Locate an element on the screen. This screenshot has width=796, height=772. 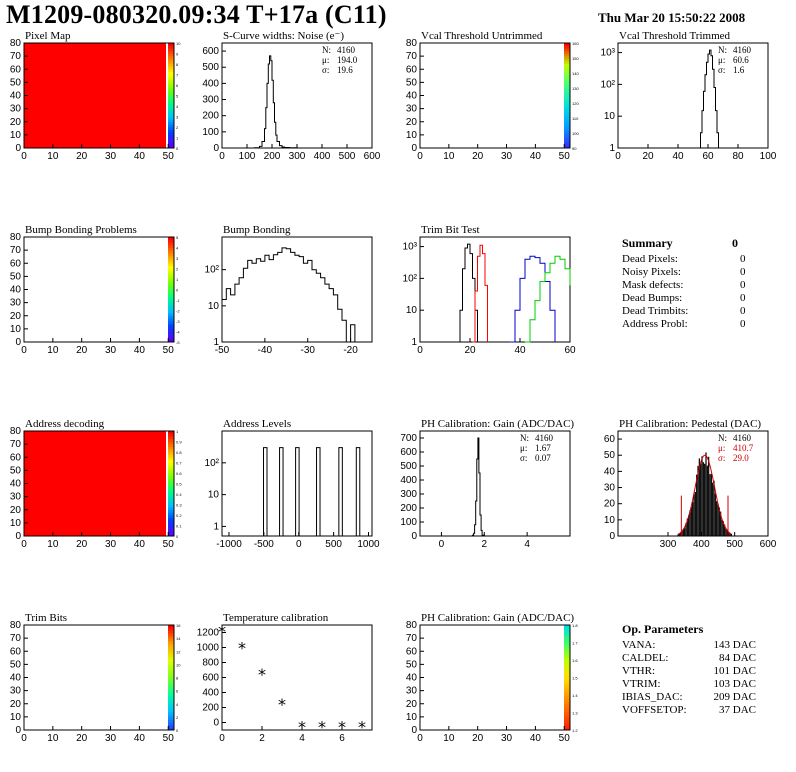
colorbar-label: 1 is located at coordinates (177, 279).